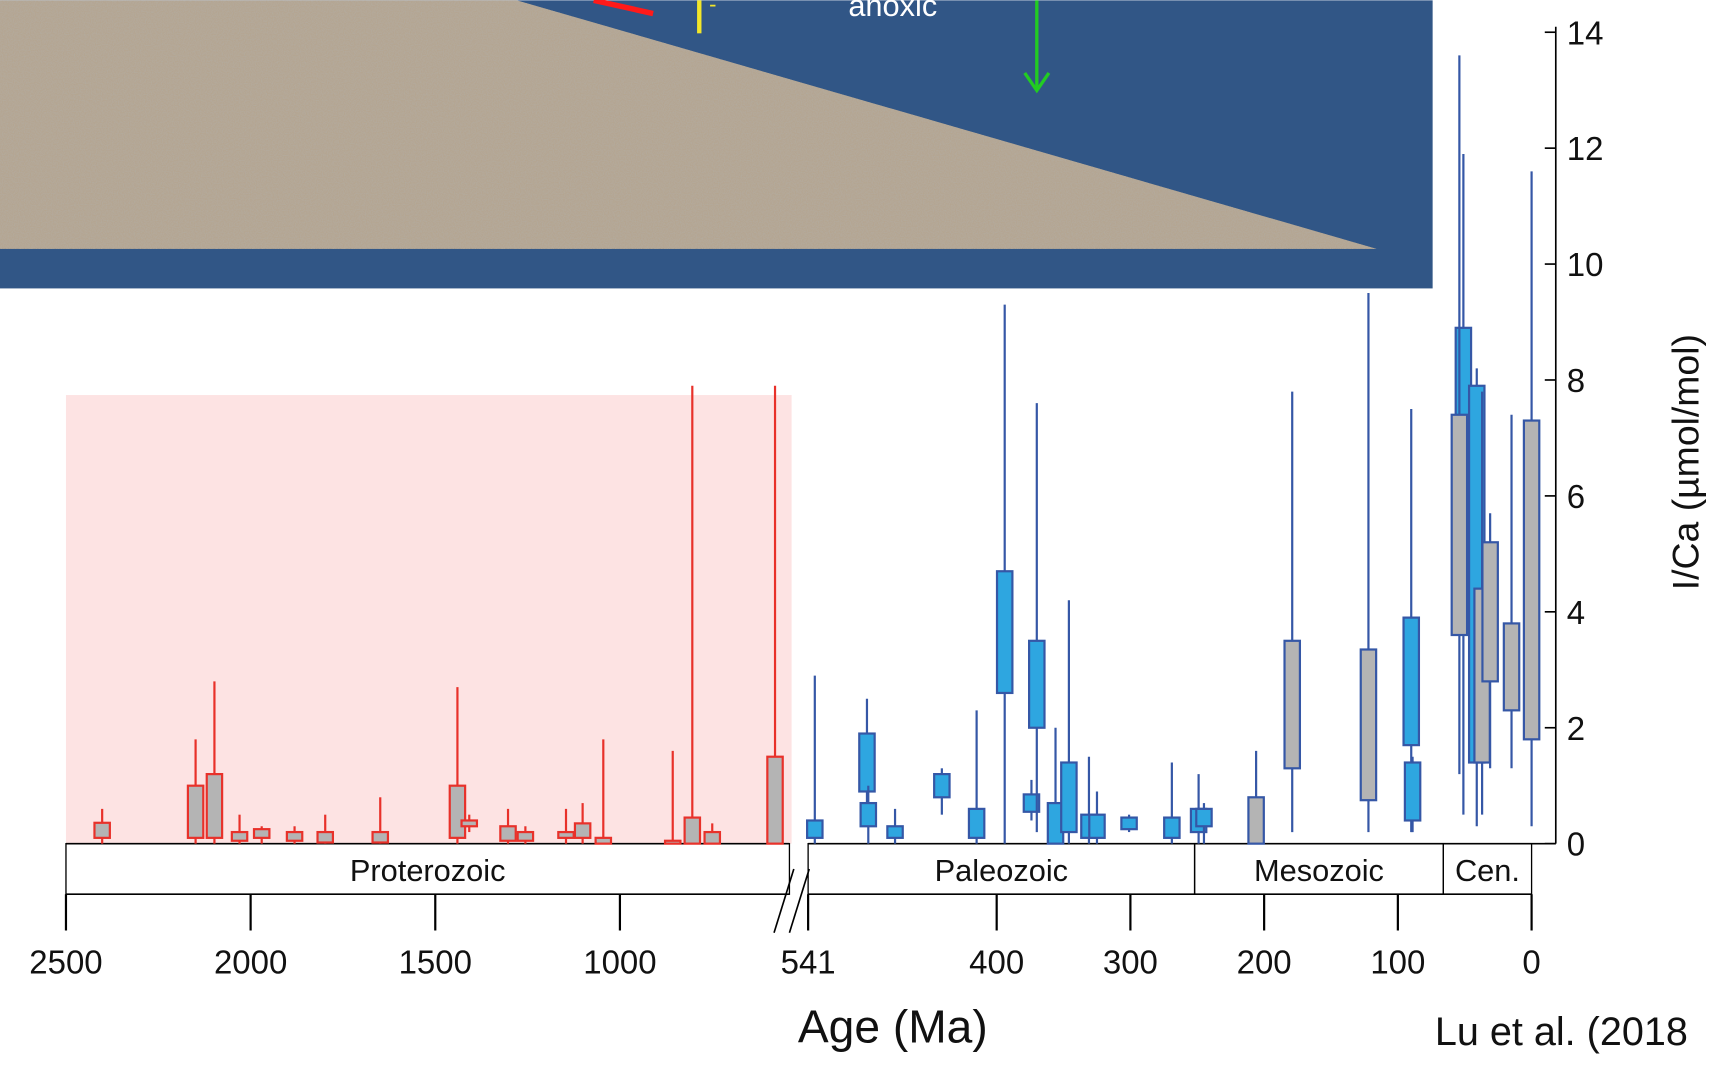 Image resolution: width=1724 pixels, height=1065 pixels. What do you see at coordinates (1561, 1032) in the screenshot?
I see `citation: Lu et al. (2018` at bounding box center [1561, 1032].